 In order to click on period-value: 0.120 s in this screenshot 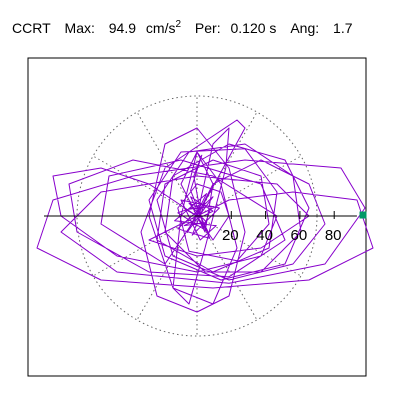, I will do `click(253, 28)`.